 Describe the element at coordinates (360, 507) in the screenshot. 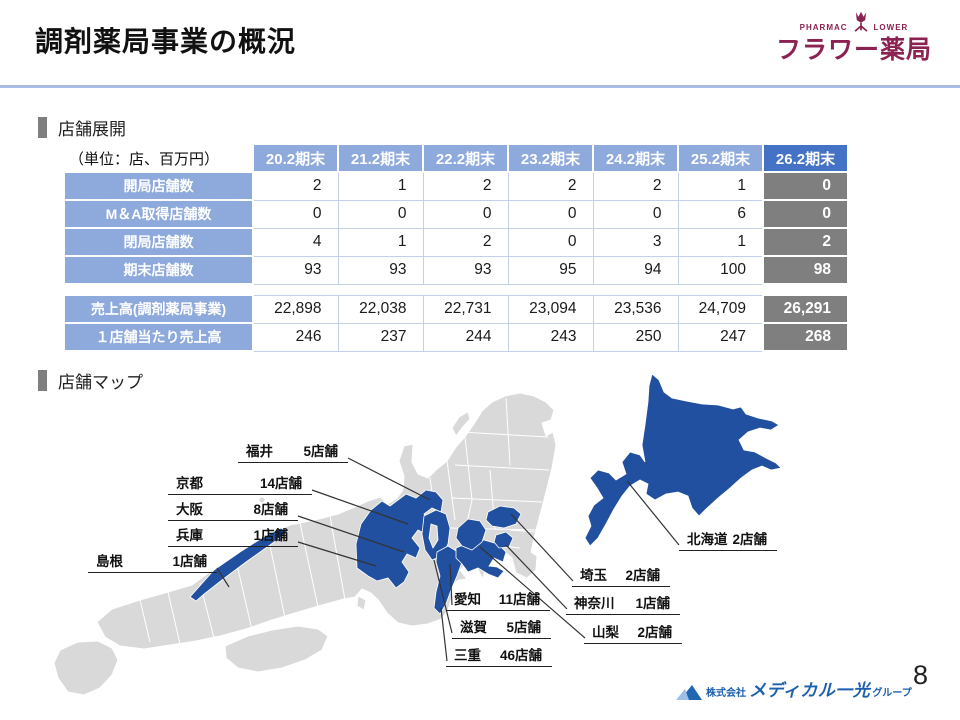

I see `leader-kyoto` at that location.